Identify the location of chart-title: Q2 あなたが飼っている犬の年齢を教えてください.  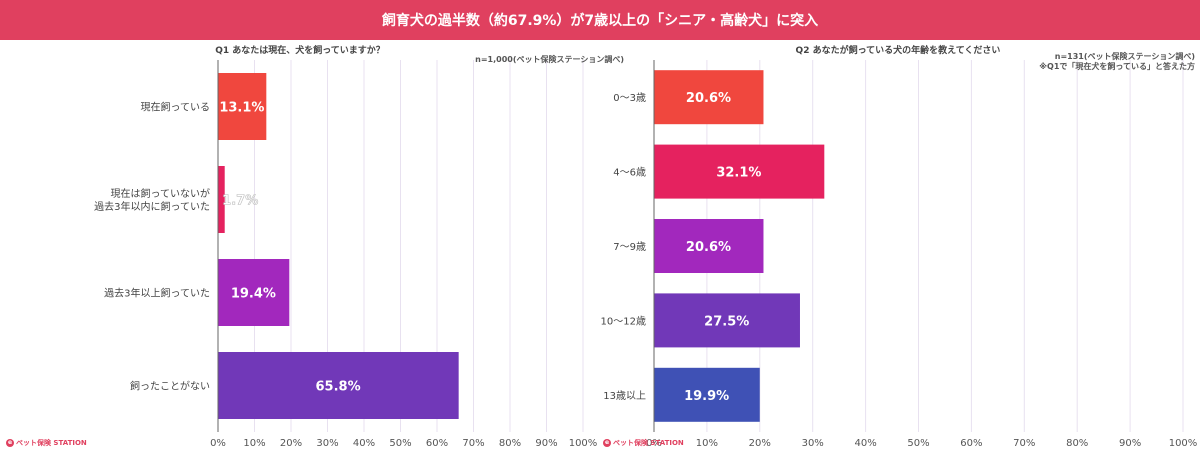
(898, 50).